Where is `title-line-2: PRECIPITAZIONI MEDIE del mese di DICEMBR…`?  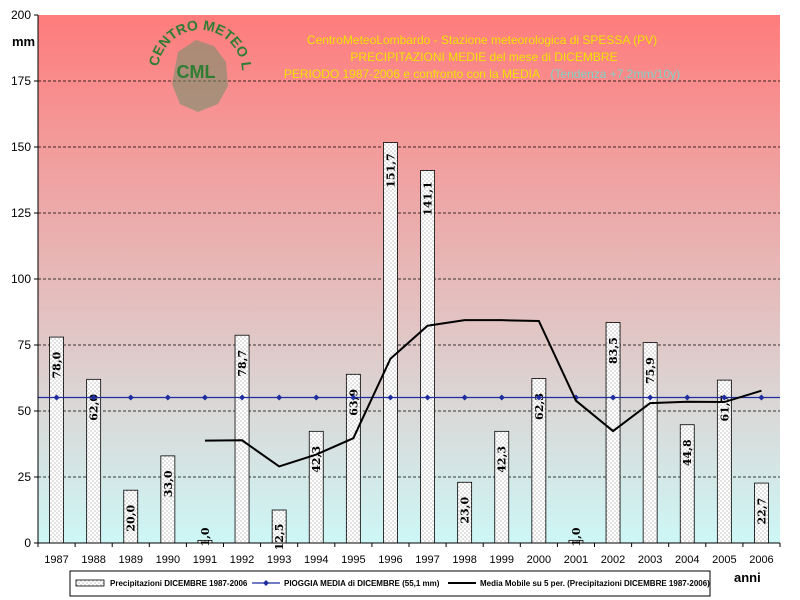
title-line-2: PRECIPITAZIONI MEDIE del mese di DICEMBR… is located at coordinates (483, 57).